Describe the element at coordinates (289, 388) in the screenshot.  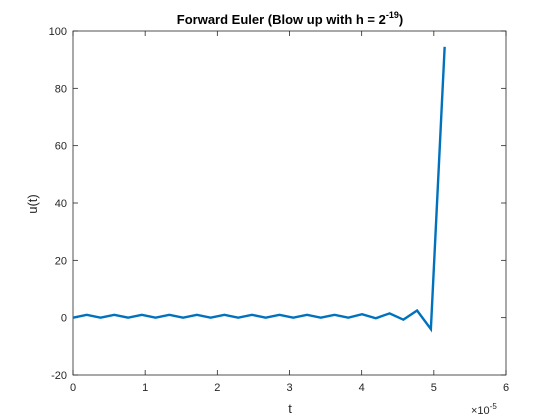
I see `x-tick-label: 3` at that location.